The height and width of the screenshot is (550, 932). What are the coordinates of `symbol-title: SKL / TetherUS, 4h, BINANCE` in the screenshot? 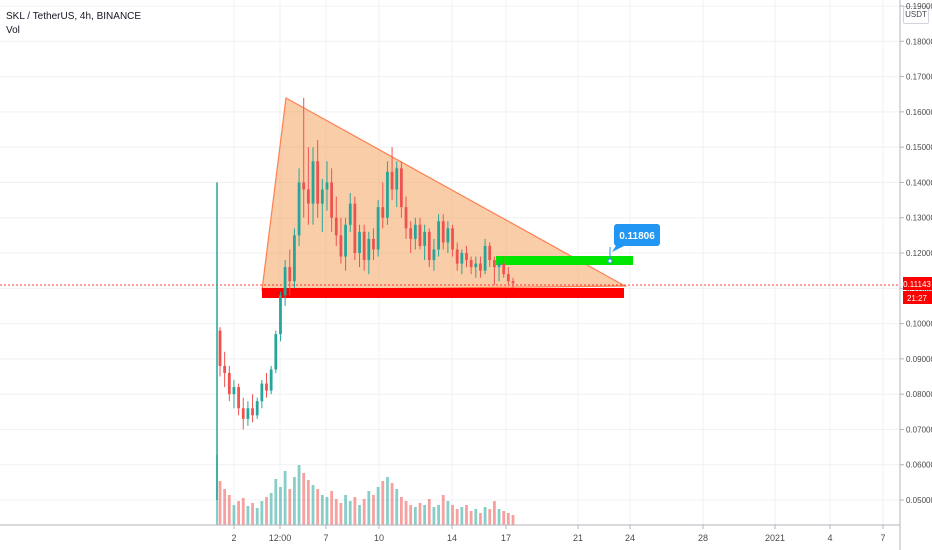 It's located at (74, 16).